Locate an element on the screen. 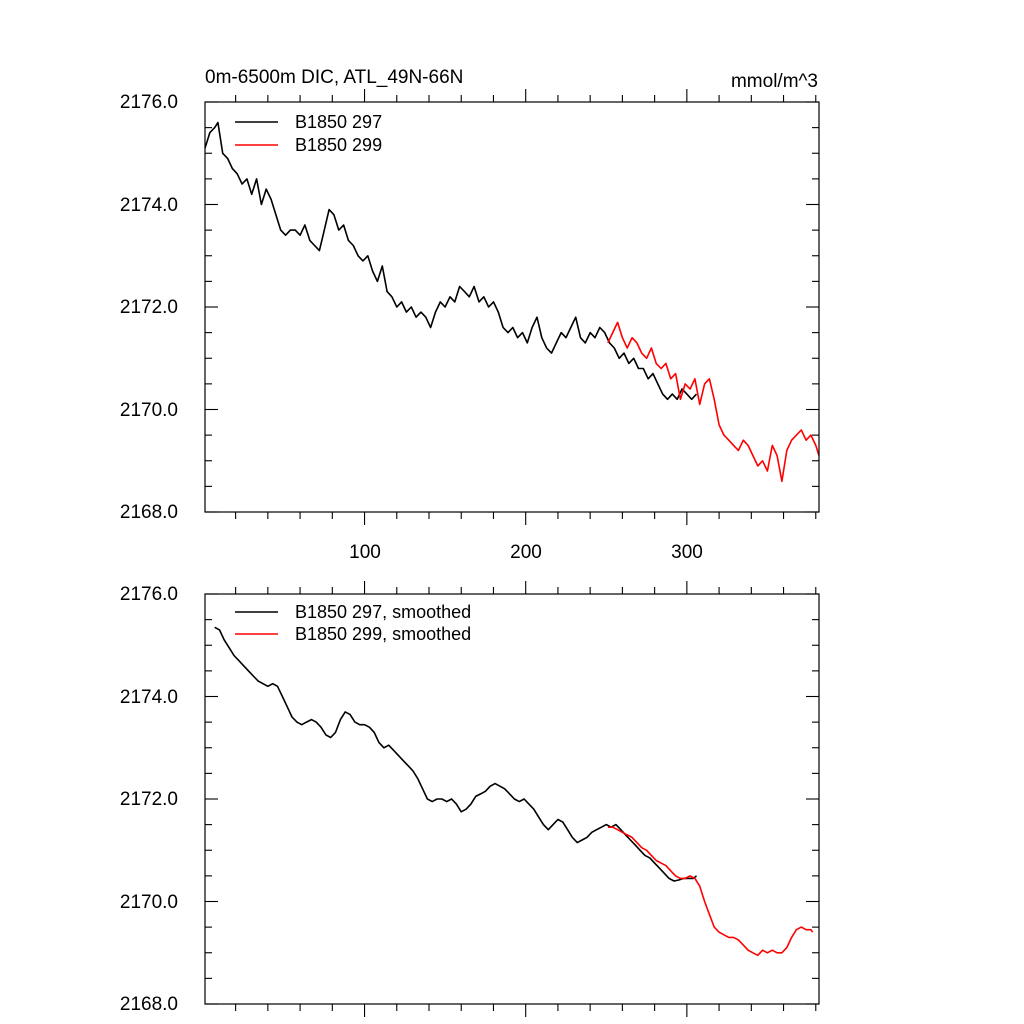 Image resolution: width=1024 pixels, height=1024 pixels. chart-title: 0m-6500m DIC, ATL_49N-66N is located at coordinates (334, 77).